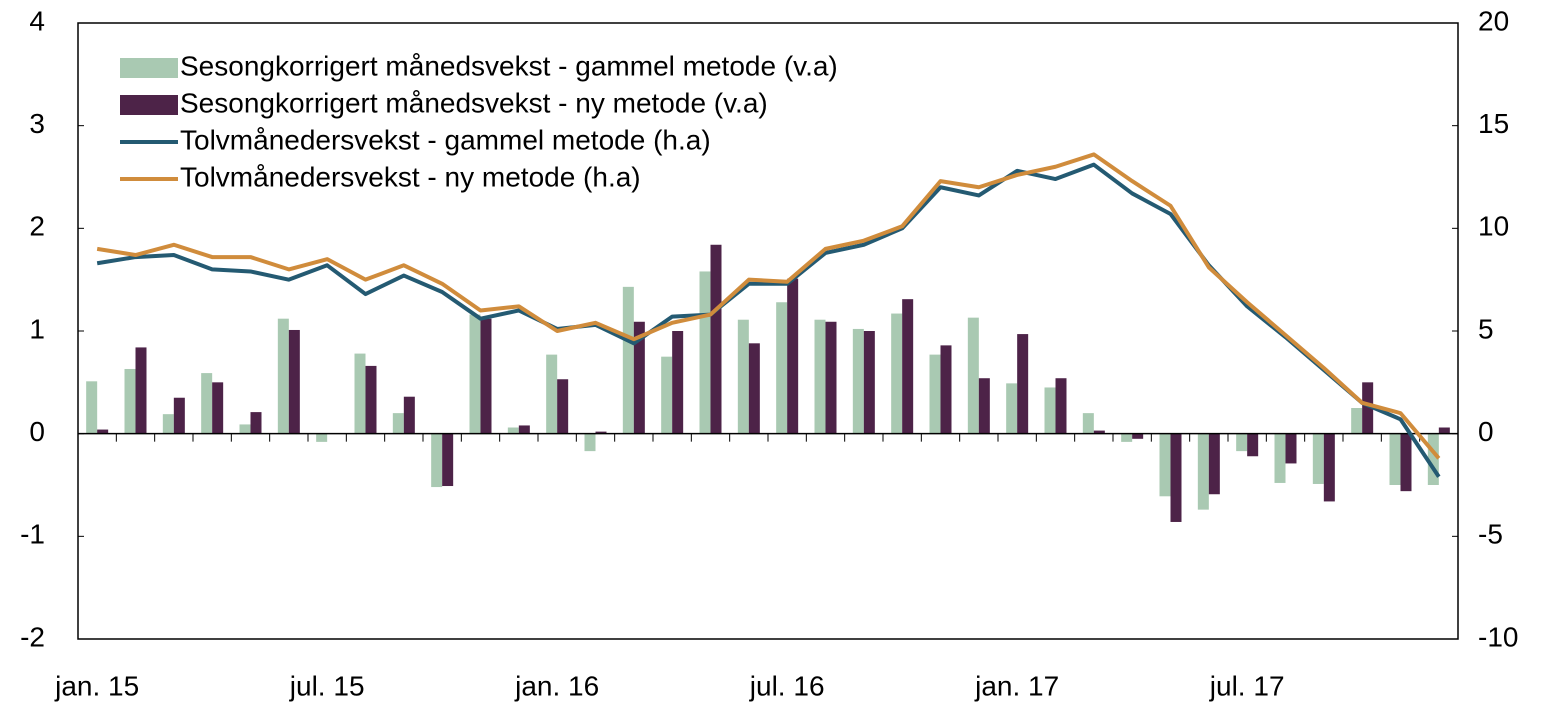 This screenshot has height=705, width=1555. Describe the element at coordinates (787, 685) in the screenshot. I see `x-tick-label: jul. 16` at that location.